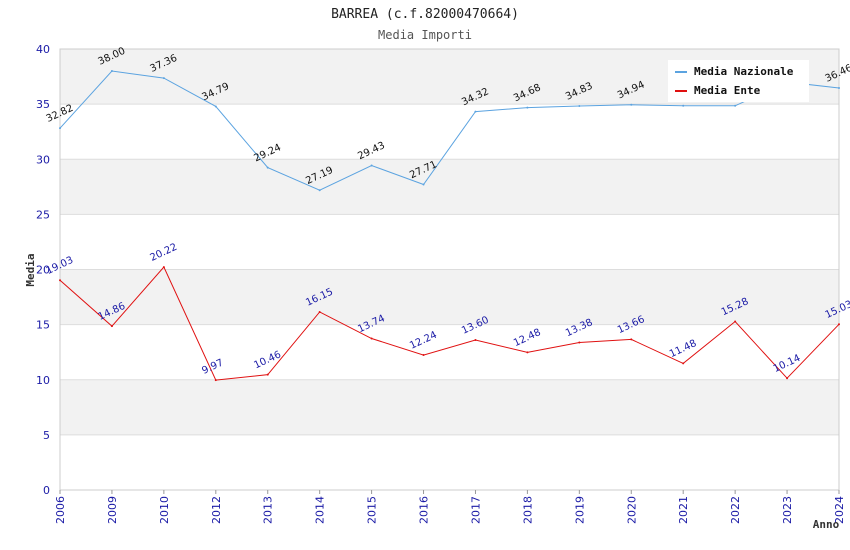 This screenshot has width=850, height=550. Describe the element at coordinates (216, 510) in the screenshot. I see `x-tick-label: 2012` at that location.